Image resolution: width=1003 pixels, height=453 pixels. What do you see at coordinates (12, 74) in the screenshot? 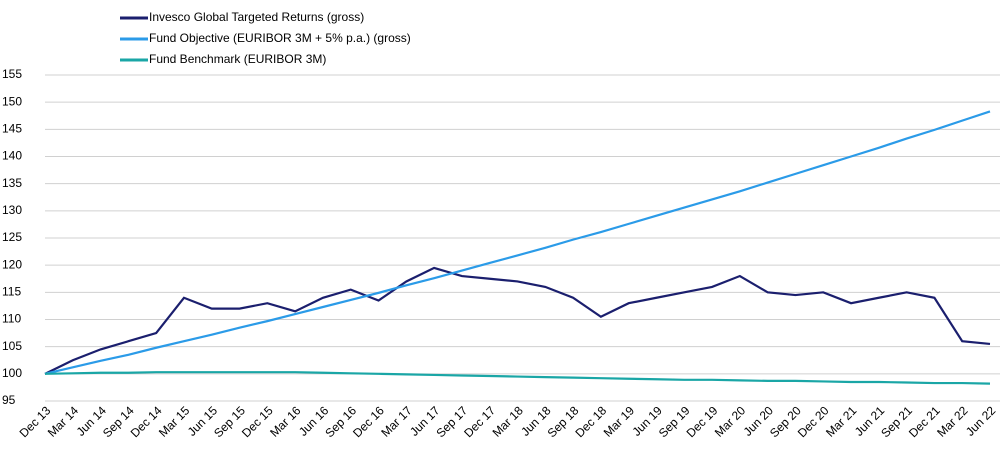
I see `y-tick-label: 155` at bounding box center [12, 74].